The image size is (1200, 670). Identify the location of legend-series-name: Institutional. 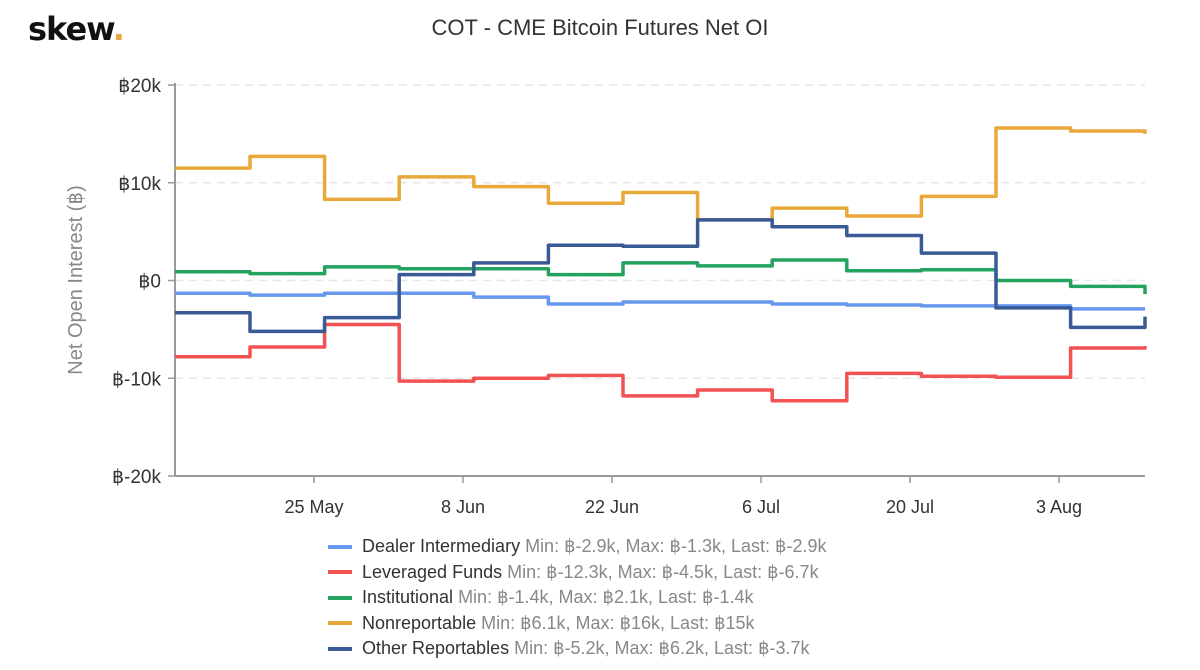
(408, 597).